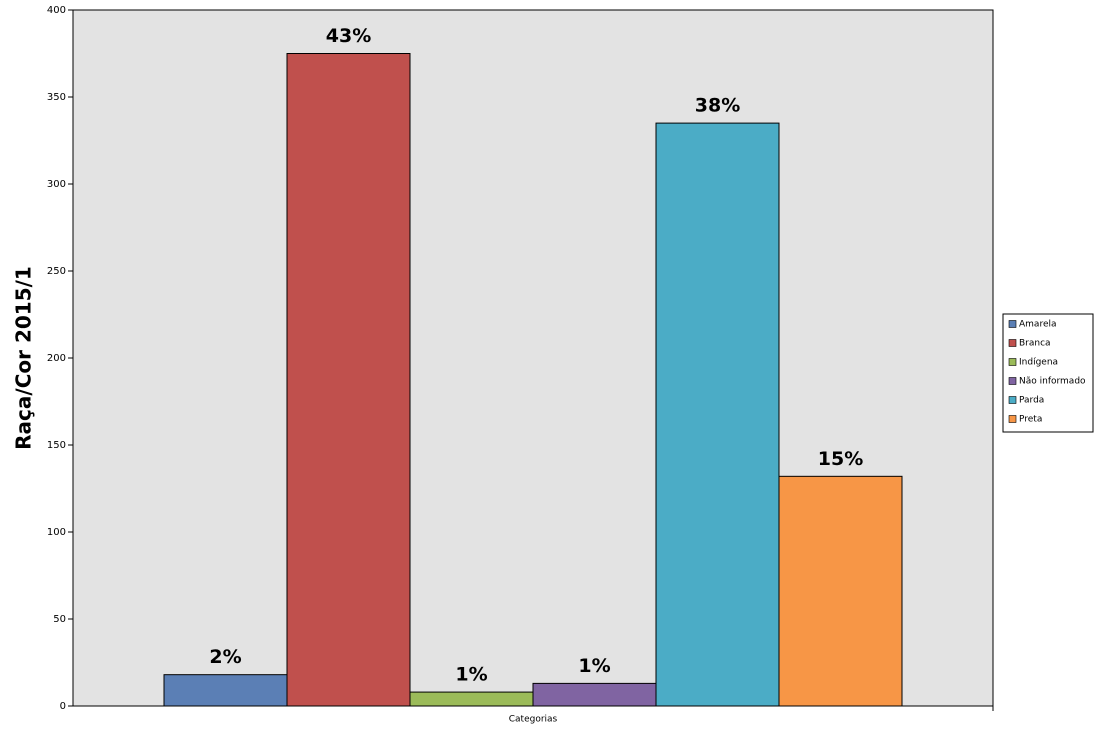 This screenshot has height=741, width=1095. I want to click on data-label: 2%, so click(225, 657).